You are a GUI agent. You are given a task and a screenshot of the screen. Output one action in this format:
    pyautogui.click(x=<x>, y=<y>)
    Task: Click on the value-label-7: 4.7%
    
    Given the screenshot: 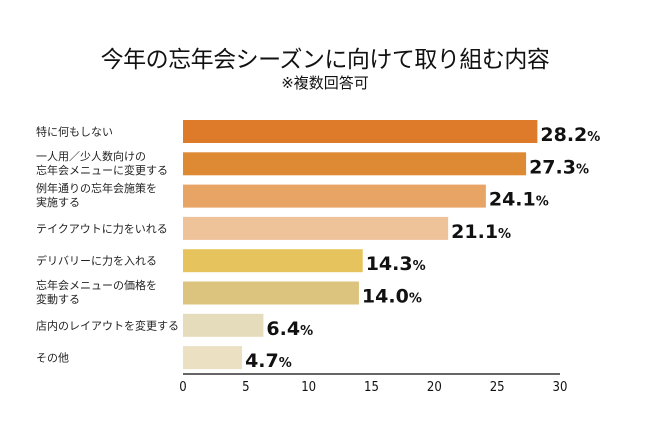 What is the action you would take?
    pyautogui.click(x=268, y=361)
    